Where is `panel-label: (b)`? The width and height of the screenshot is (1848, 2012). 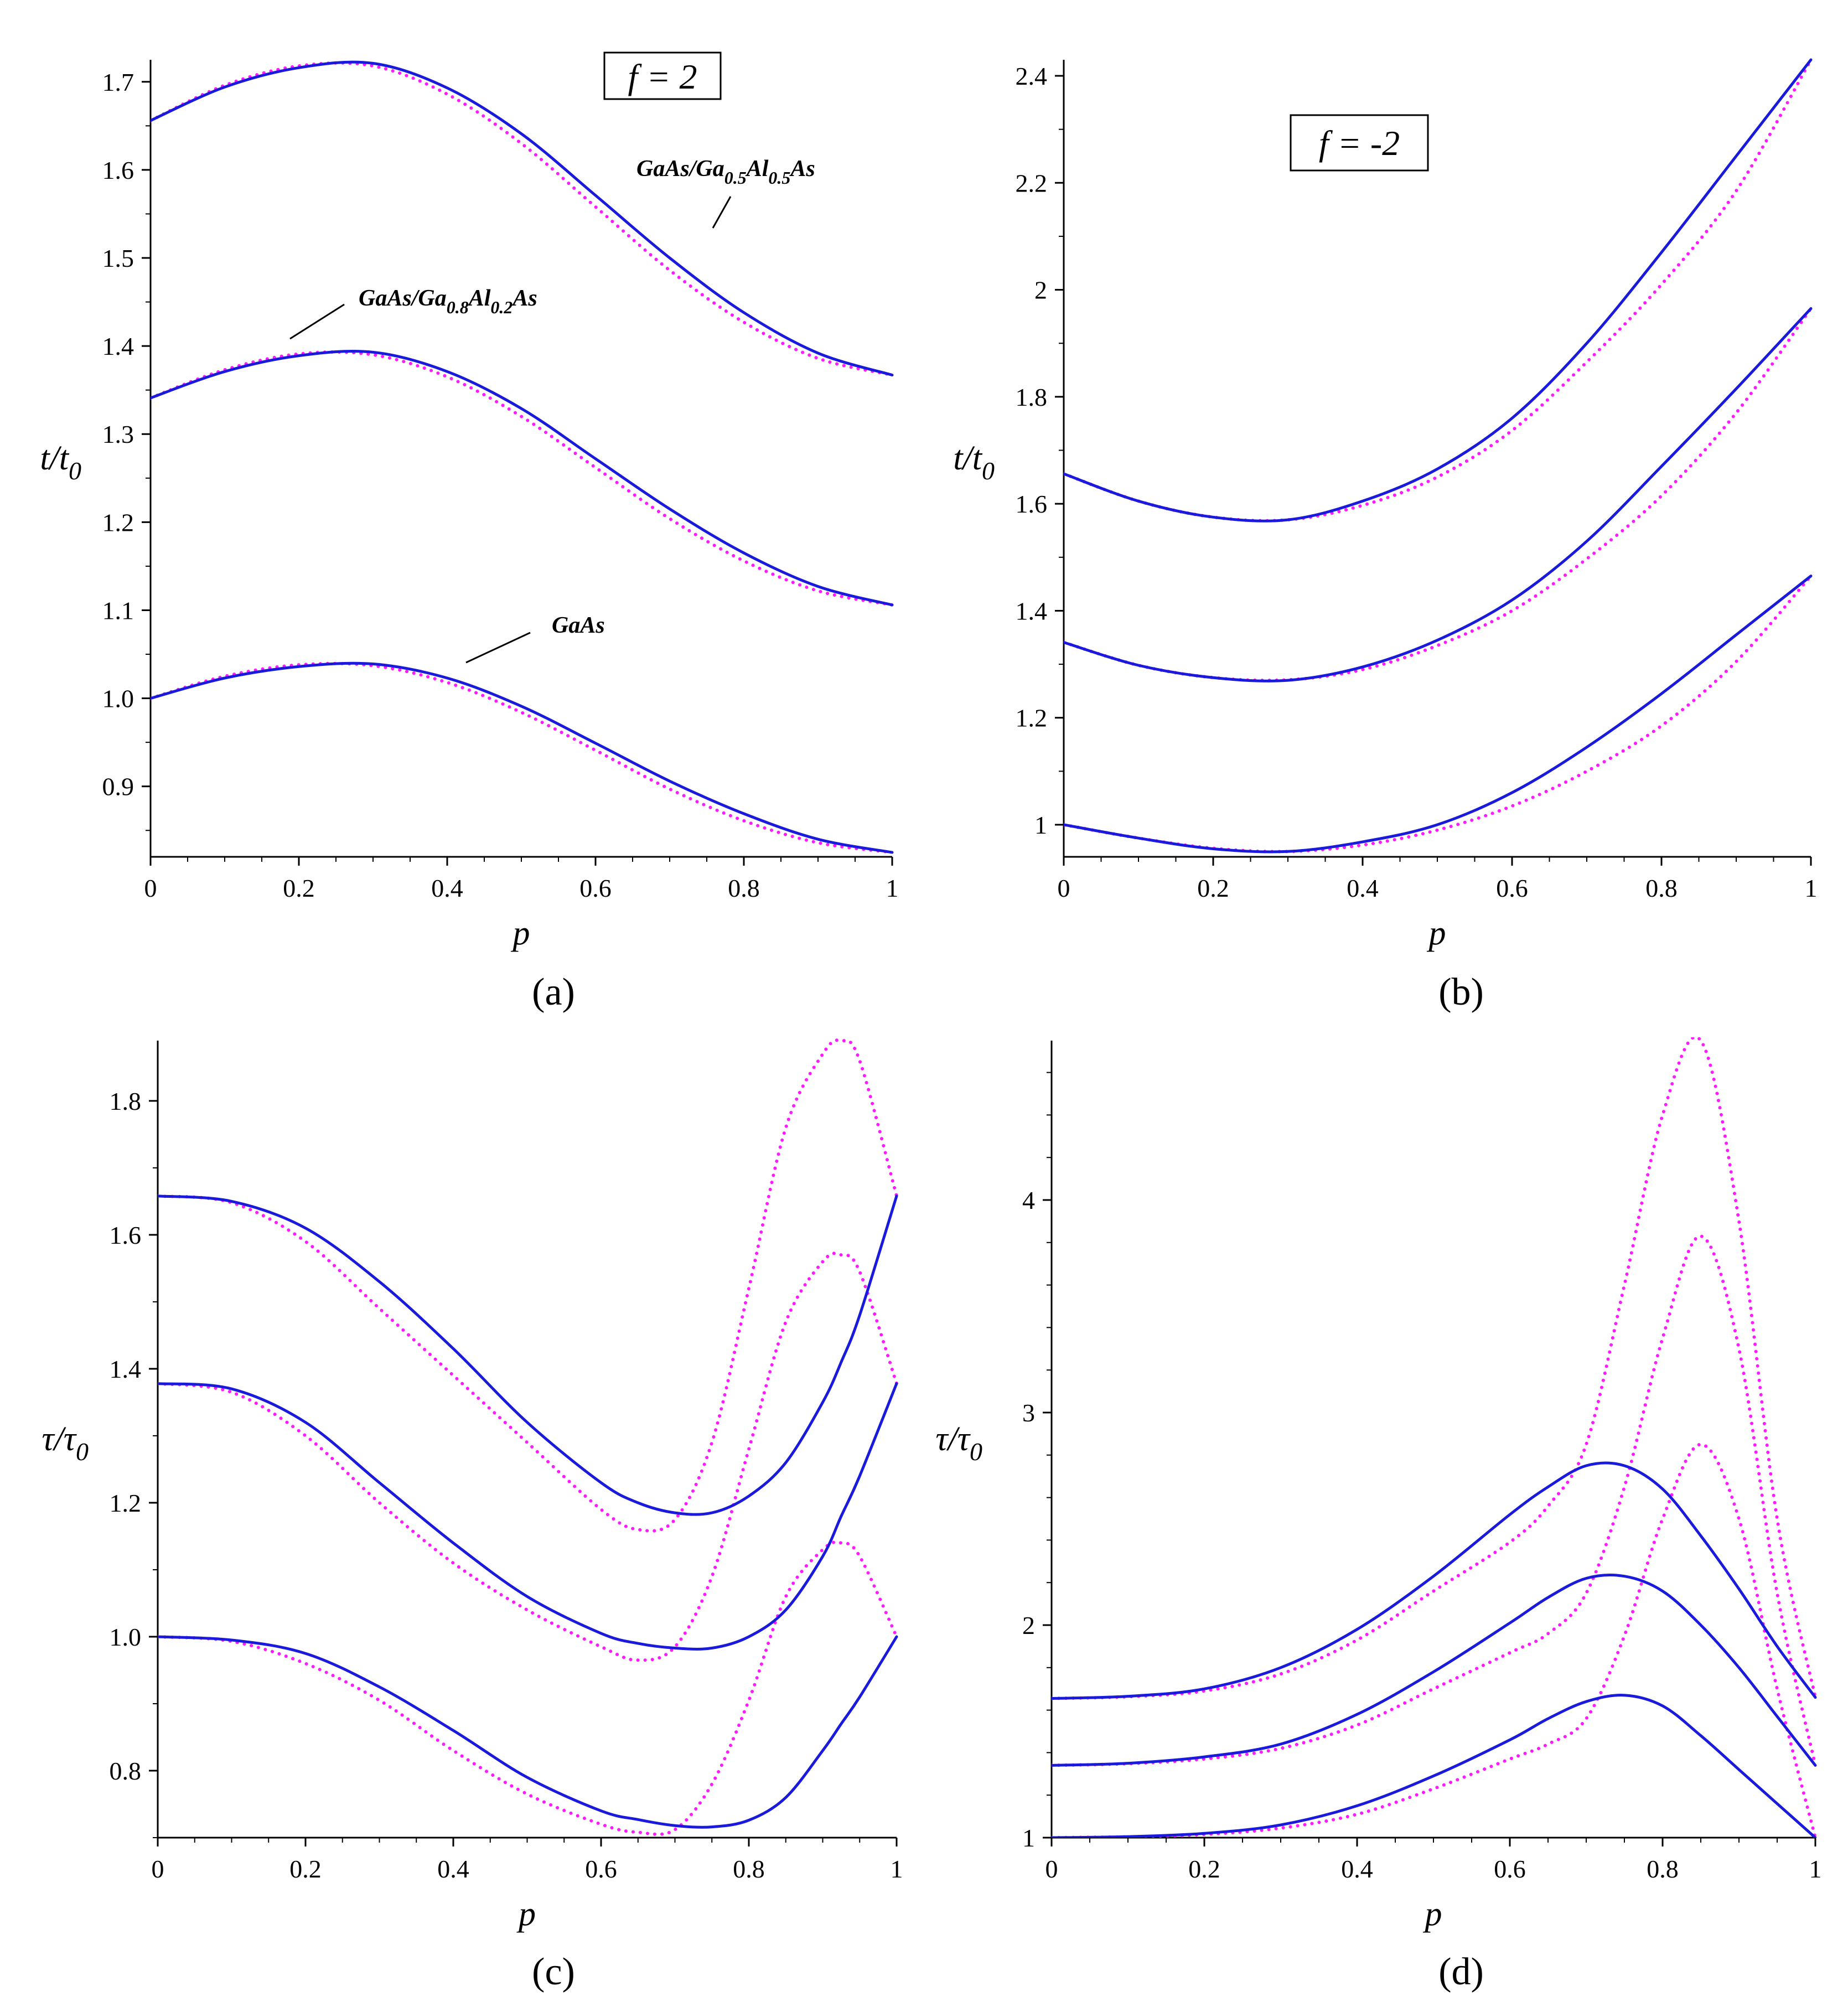
panel-label: (b) is located at coordinates (1461, 992).